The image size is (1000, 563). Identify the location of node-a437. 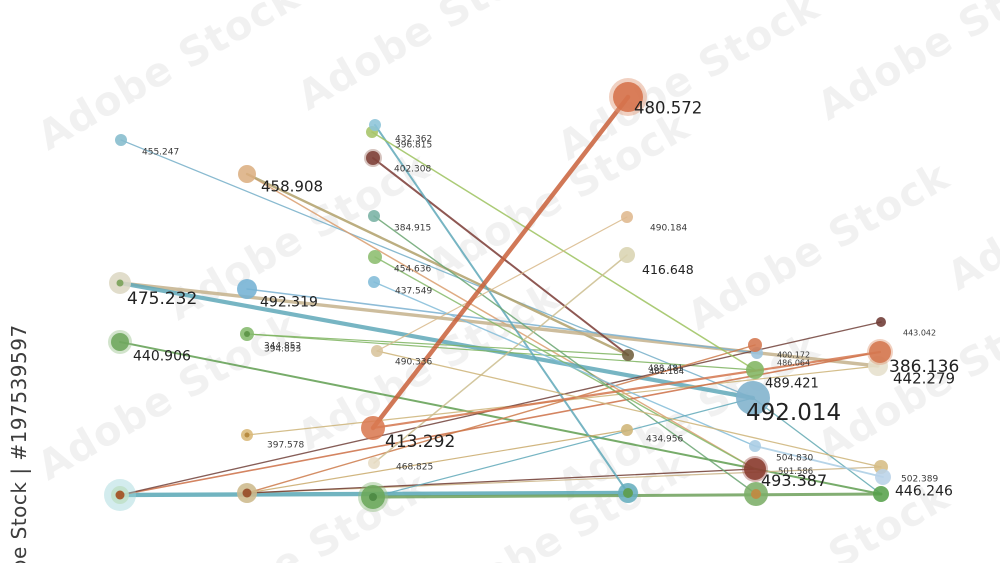
(374, 282).